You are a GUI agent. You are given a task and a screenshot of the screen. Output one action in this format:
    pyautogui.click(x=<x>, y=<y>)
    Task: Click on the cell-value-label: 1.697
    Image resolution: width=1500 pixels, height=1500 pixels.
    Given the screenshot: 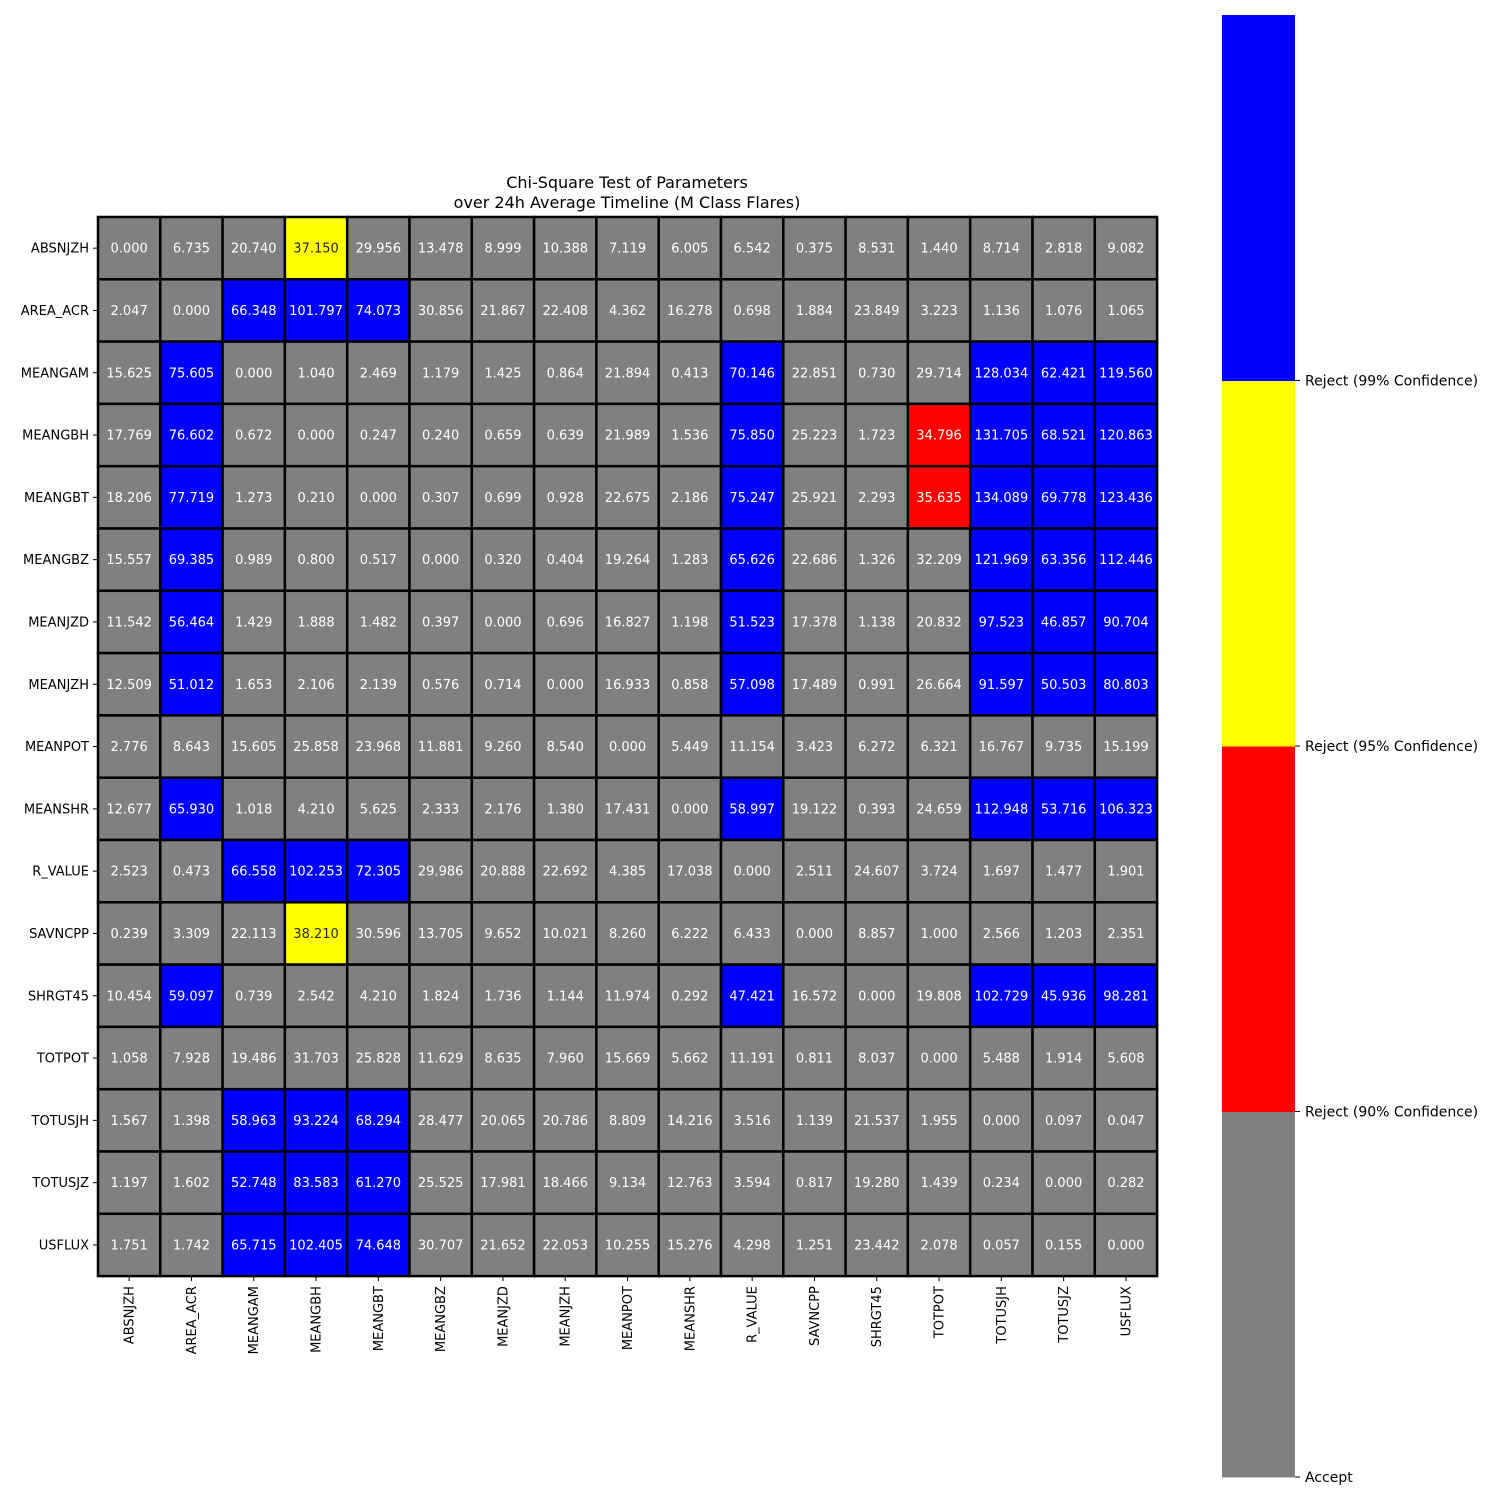 What is the action you would take?
    pyautogui.click(x=1001, y=872)
    